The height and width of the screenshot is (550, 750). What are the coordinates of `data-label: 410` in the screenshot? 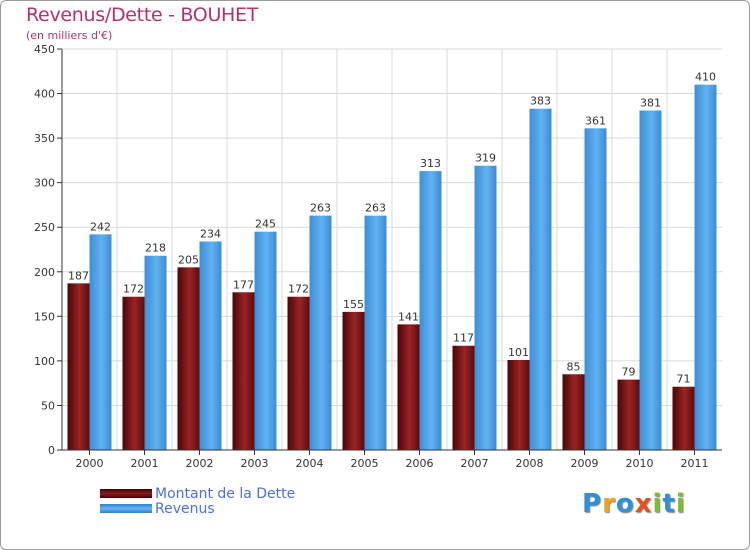 It's located at (705, 77).